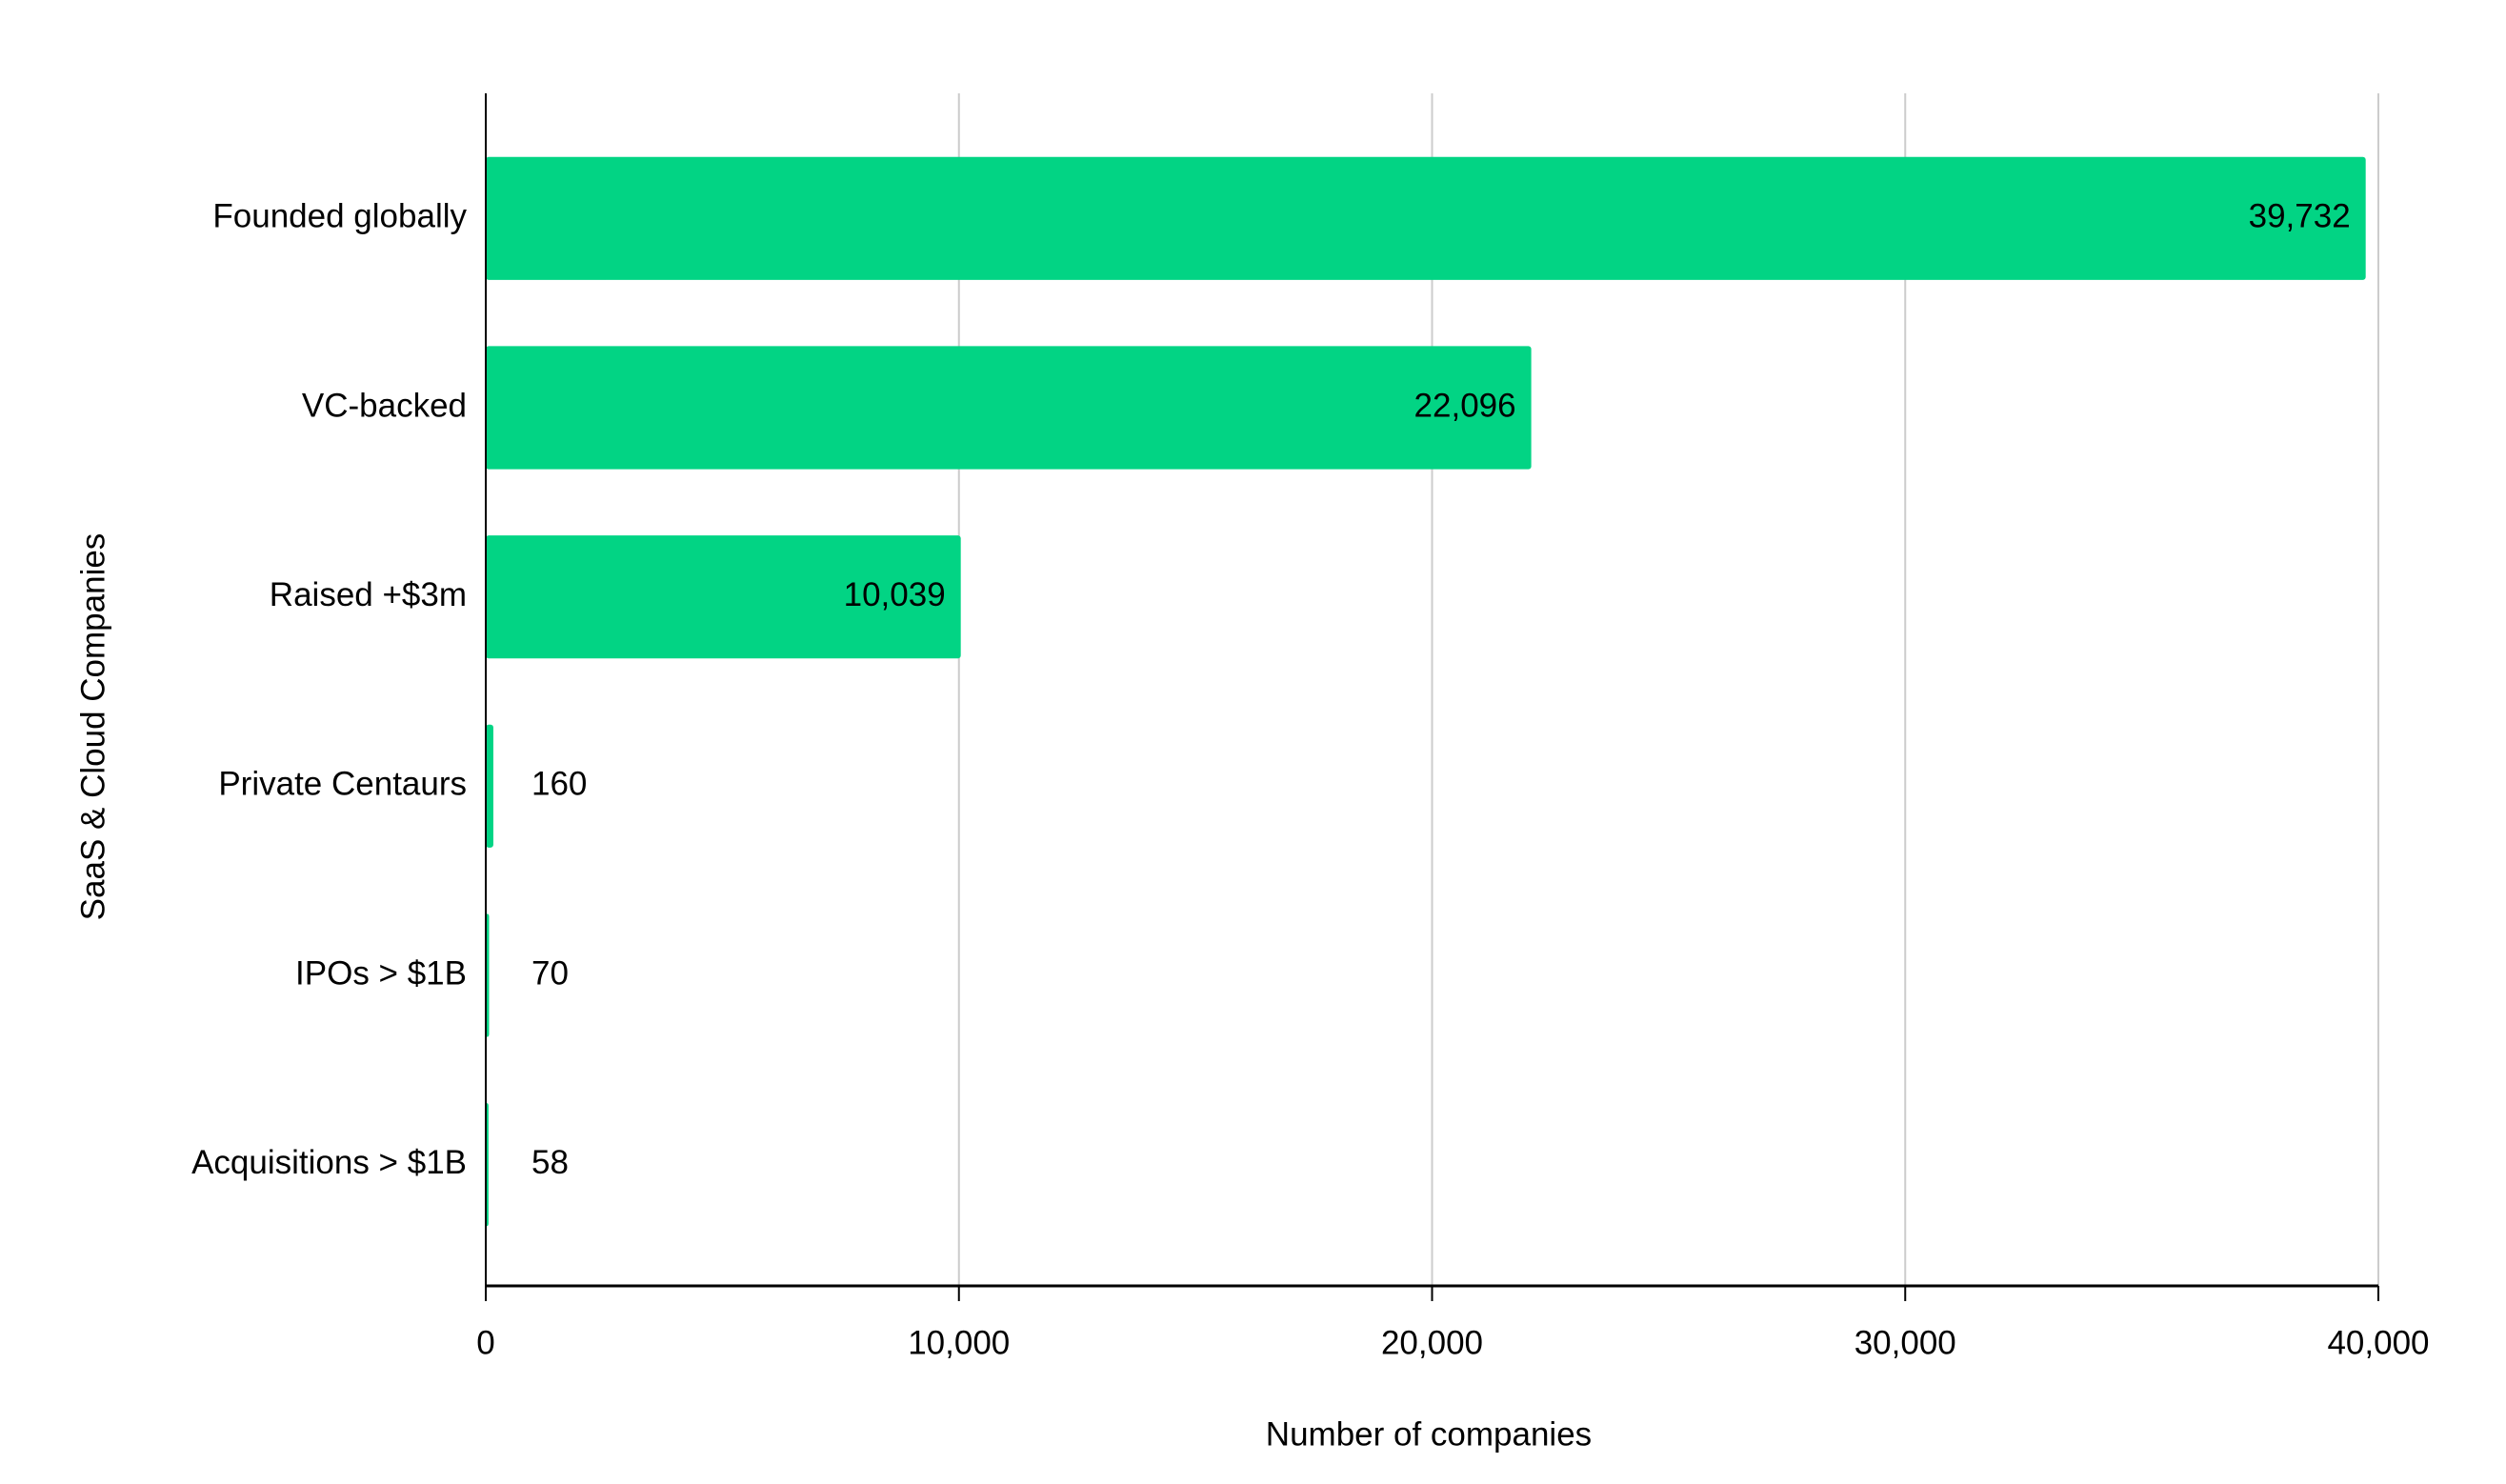 The height and width of the screenshot is (1484, 2506). I want to click on y-tick-label: IPOs > $1B, so click(381, 973).